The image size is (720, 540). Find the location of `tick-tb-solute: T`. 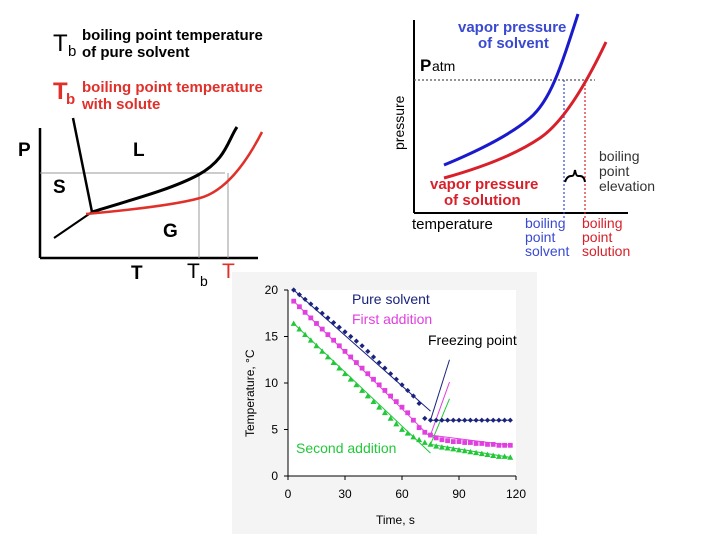

tick-tb-solute: T is located at coordinates (228, 271).